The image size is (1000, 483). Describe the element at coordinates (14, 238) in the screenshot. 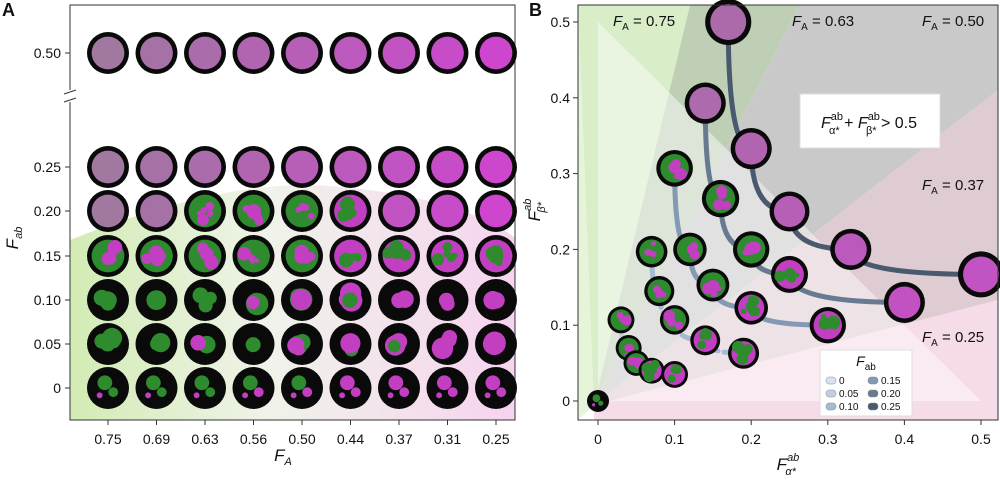

I see `panel-a-y-axis-label: Fab` at that location.